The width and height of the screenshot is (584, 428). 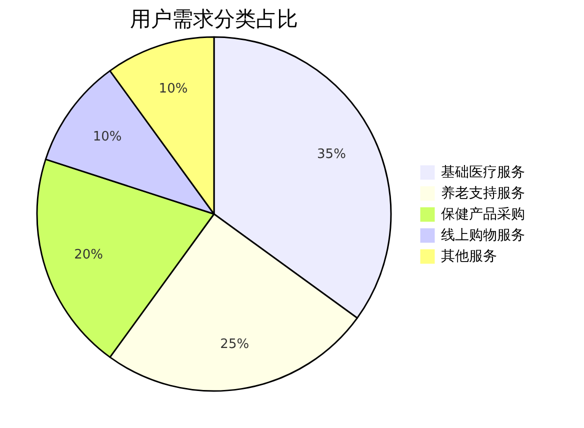 What do you see at coordinates (331, 154) in the screenshot?
I see `data-label: 35%` at bounding box center [331, 154].